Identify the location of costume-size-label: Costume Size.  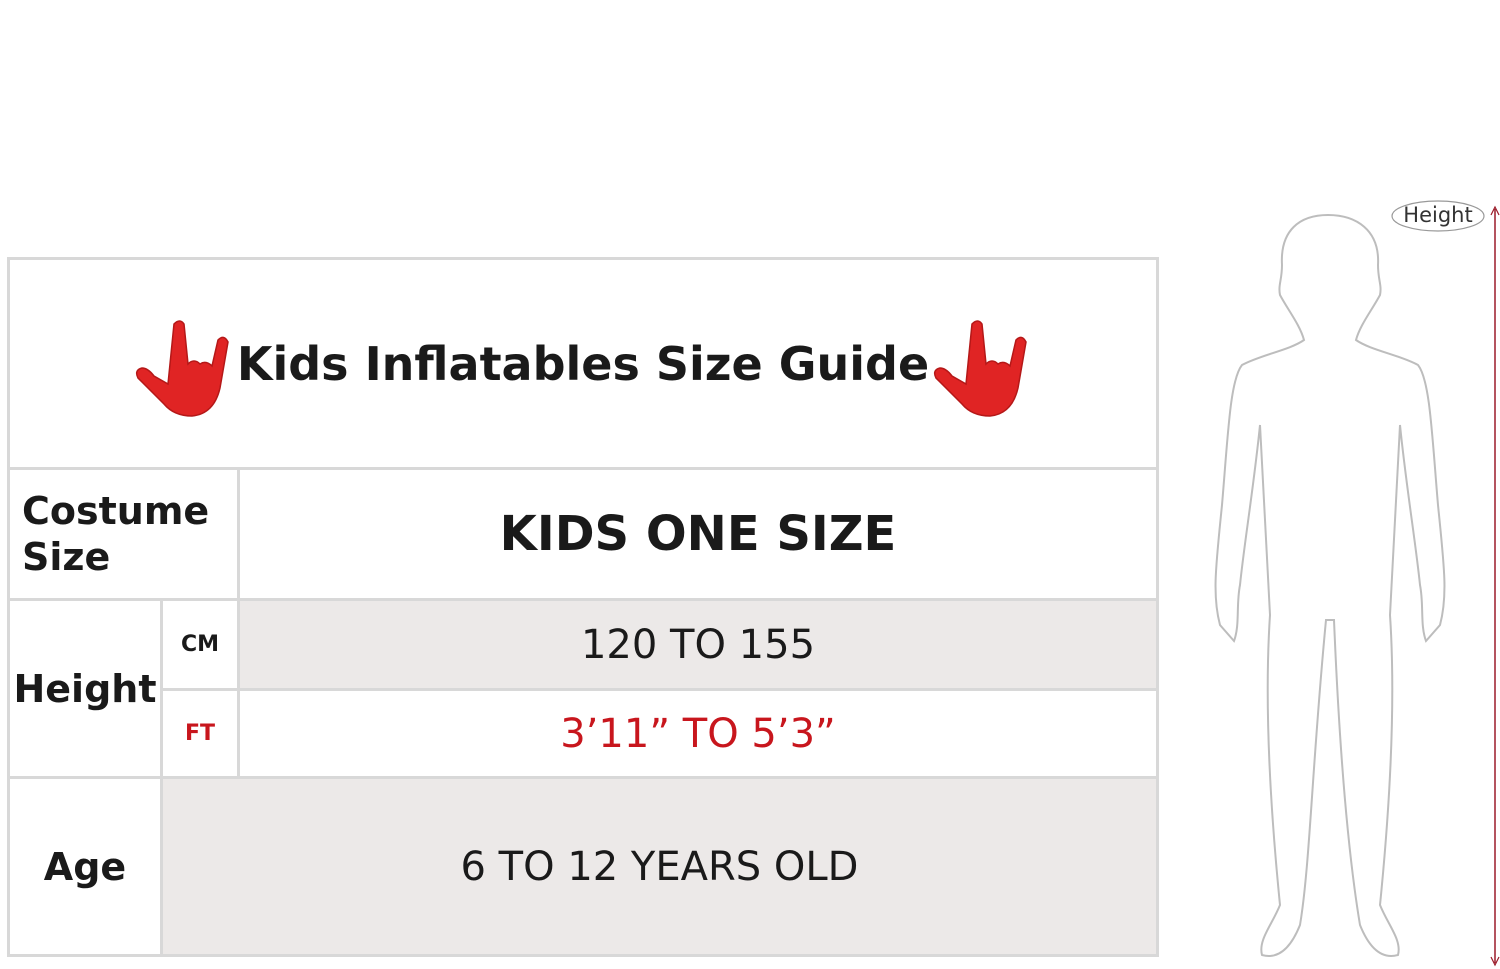
(116, 534).